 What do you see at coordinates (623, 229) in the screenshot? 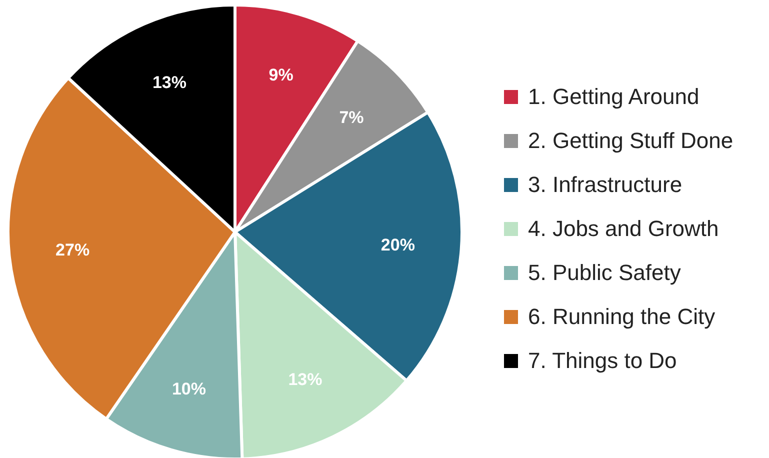
I see `legend-label: 4. Jobs and Growth` at bounding box center [623, 229].